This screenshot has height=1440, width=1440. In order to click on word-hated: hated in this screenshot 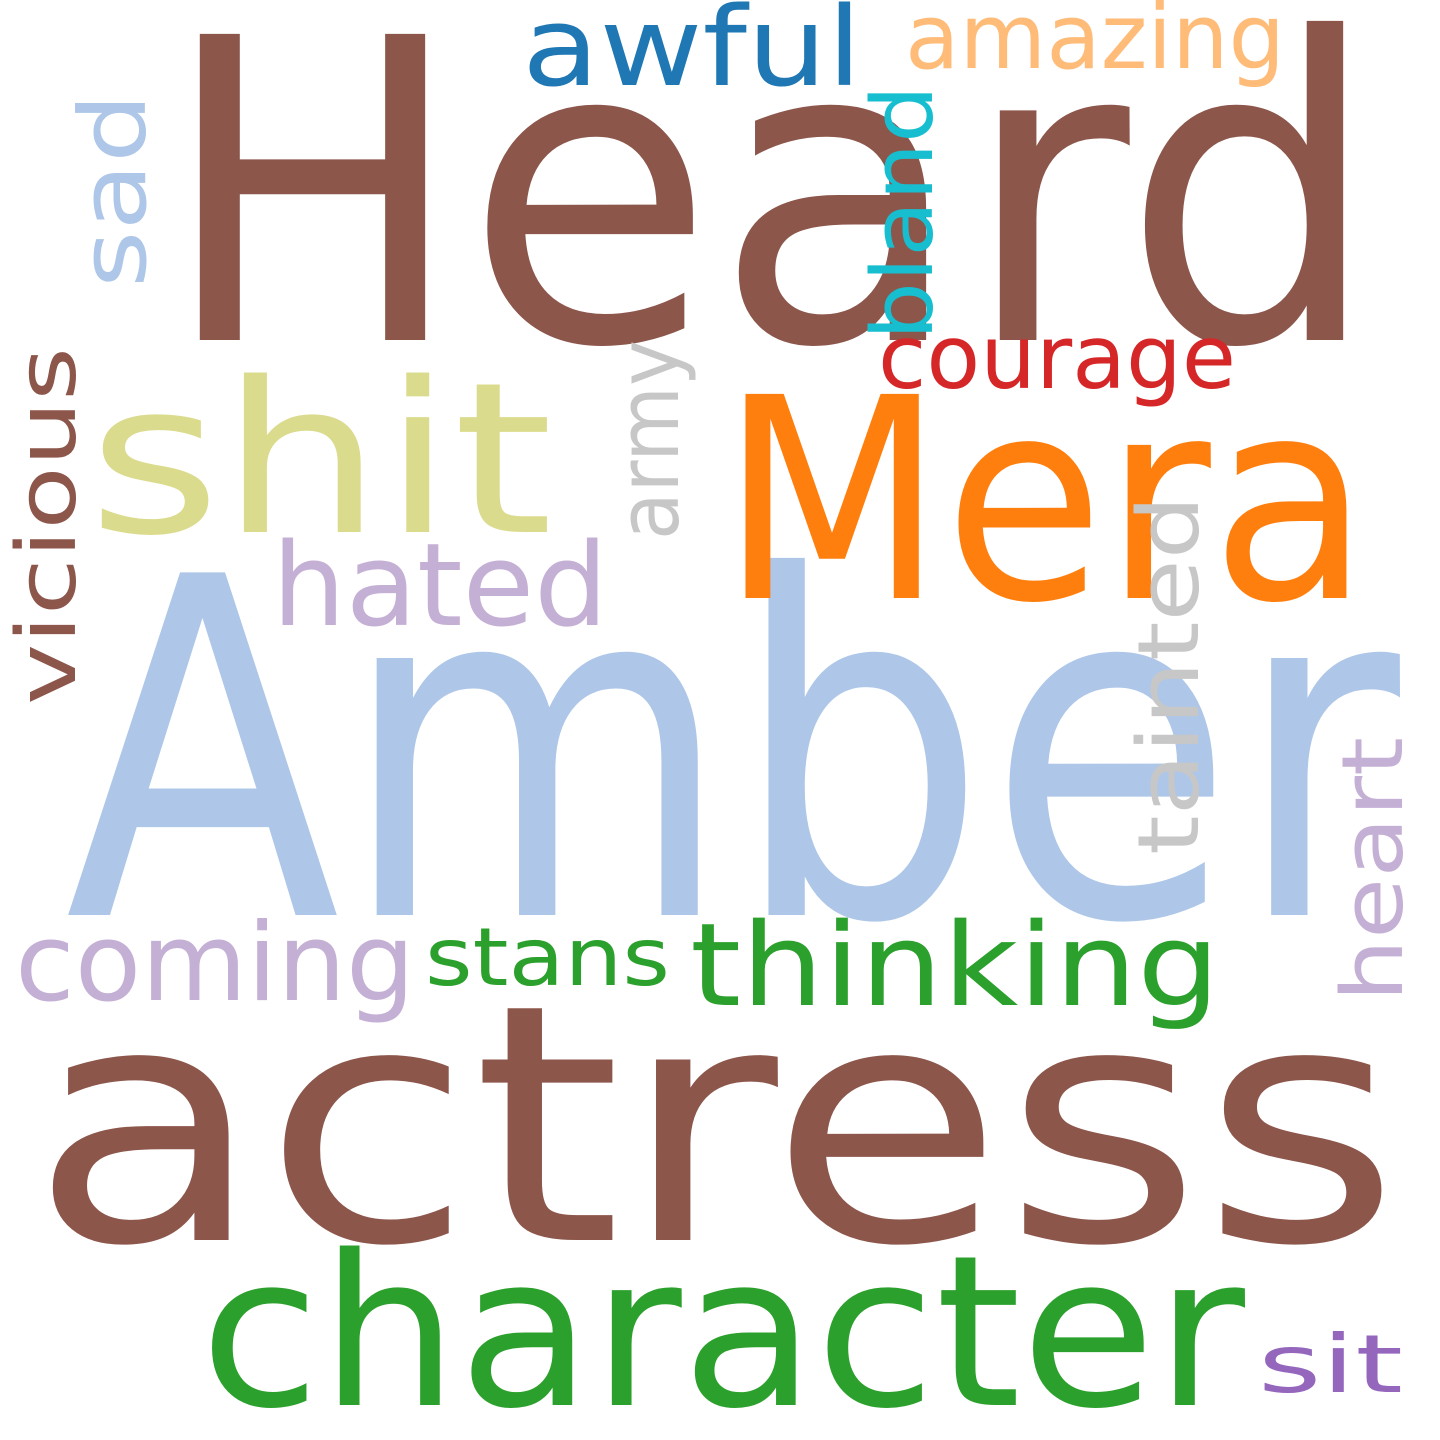, I will do `click(440, 586)`.